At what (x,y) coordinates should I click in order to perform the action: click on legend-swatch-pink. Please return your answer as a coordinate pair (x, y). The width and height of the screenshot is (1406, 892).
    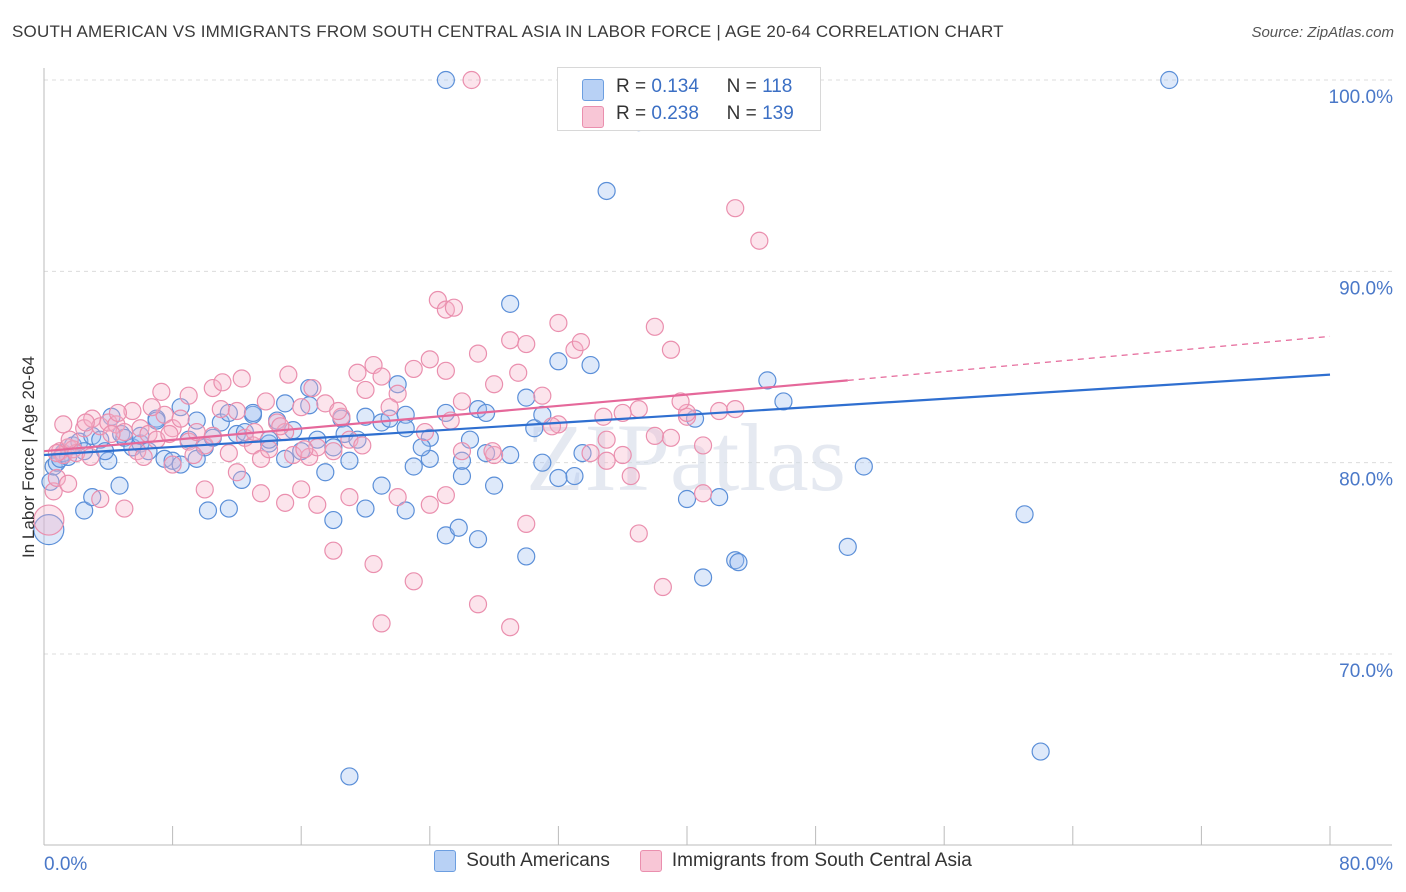
    Looking at the image, I should click on (593, 117).